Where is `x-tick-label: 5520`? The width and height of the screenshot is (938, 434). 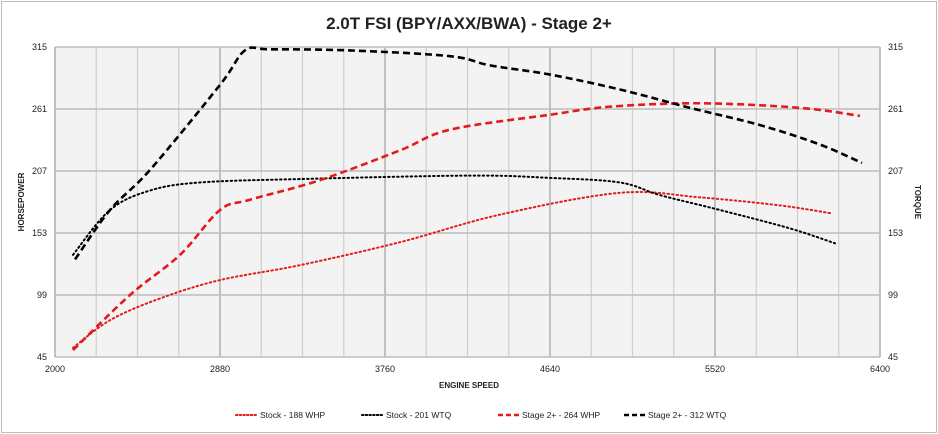
x-tick-label: 5520 is located at coordinates (715, 369).